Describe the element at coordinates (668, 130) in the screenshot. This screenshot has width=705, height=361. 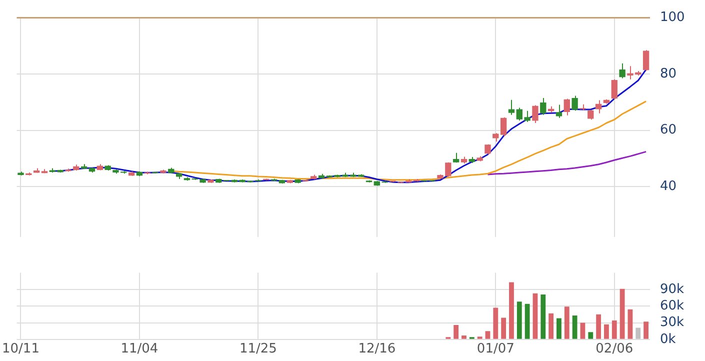
I see `y-tick-label: 60` at that location.